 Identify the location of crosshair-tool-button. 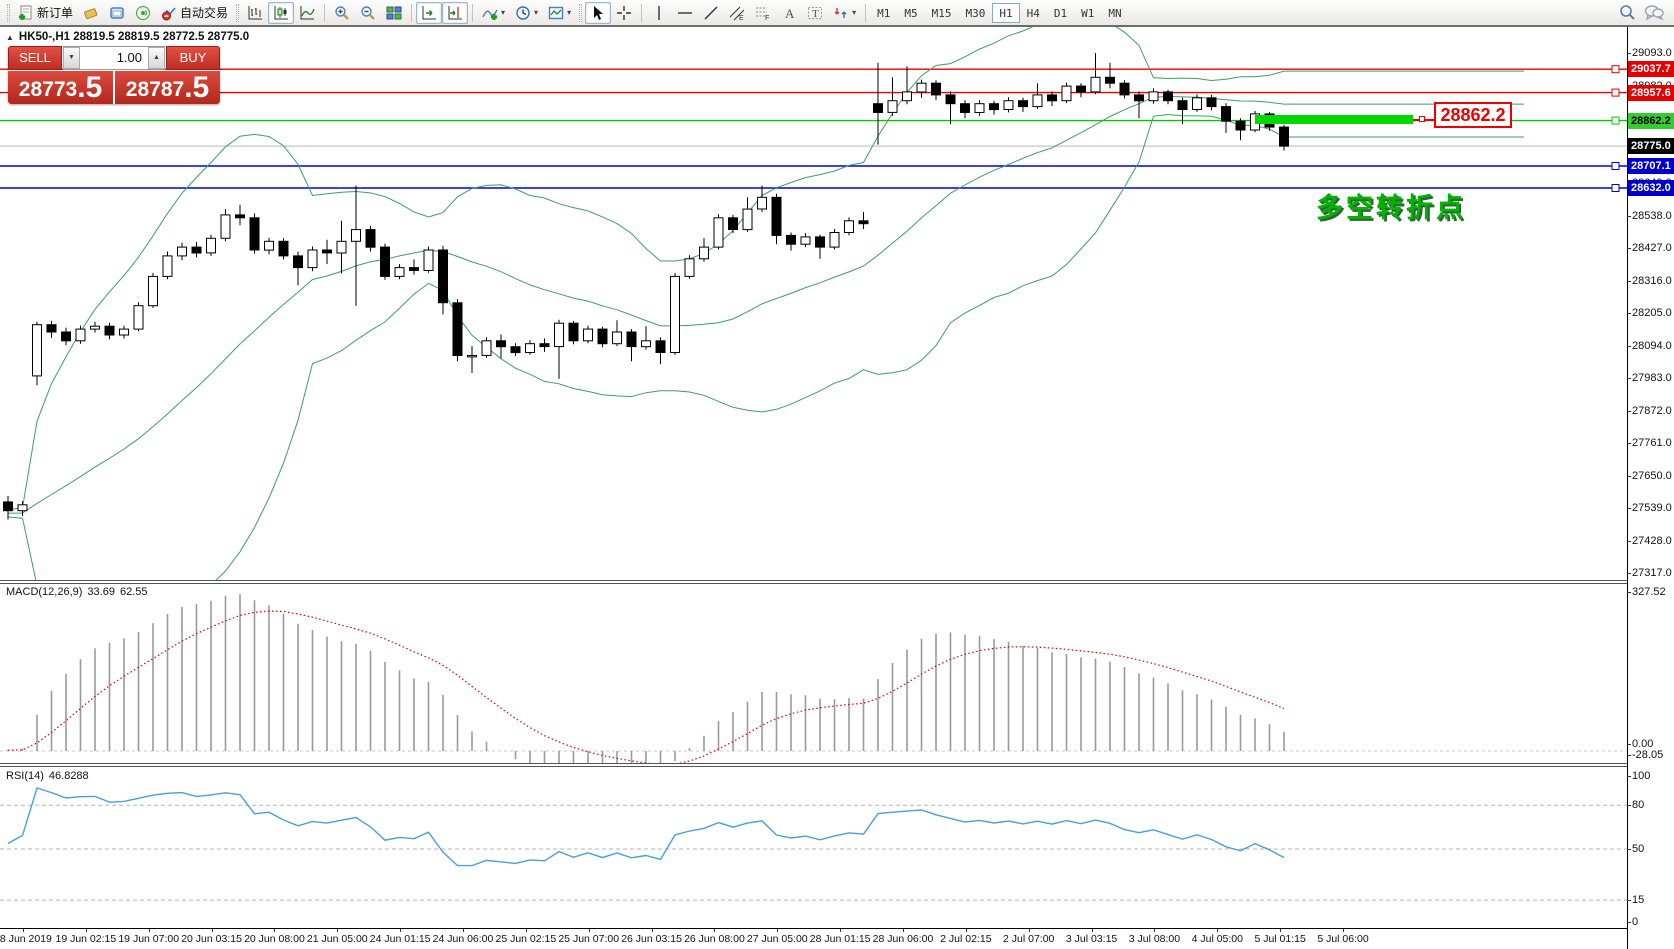
(624, 13).